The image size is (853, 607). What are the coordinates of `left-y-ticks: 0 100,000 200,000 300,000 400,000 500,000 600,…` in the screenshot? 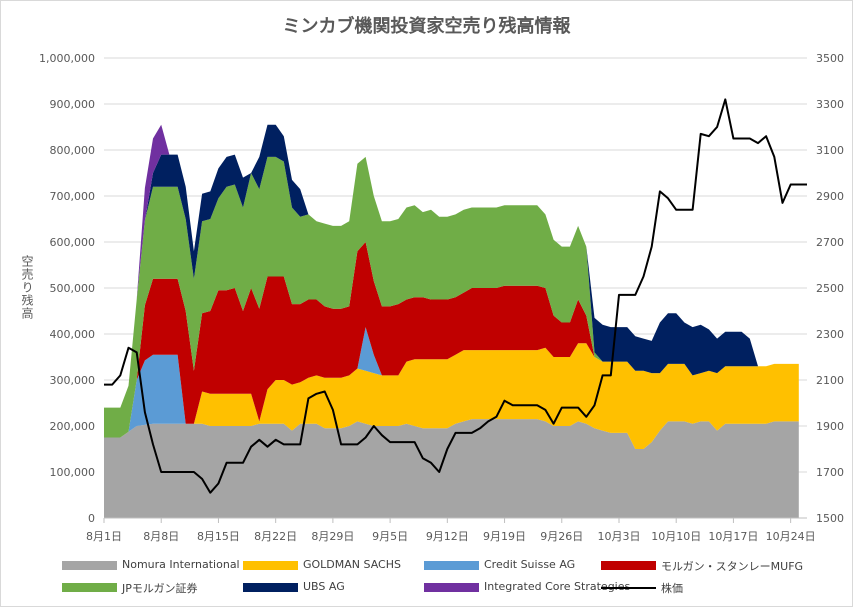 It's located at (67, 288).